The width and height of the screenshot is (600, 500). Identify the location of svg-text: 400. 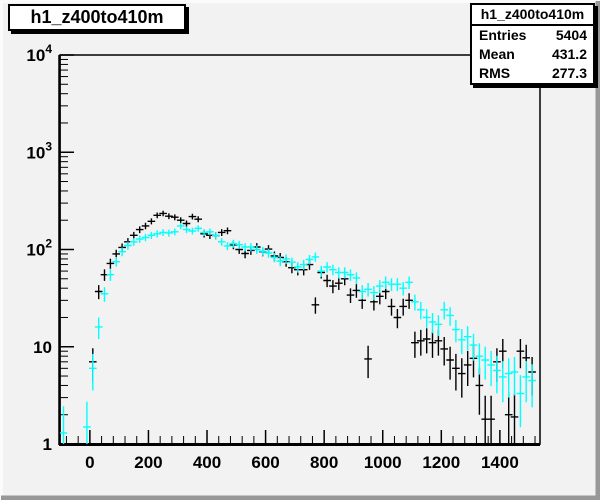
(207, 462).